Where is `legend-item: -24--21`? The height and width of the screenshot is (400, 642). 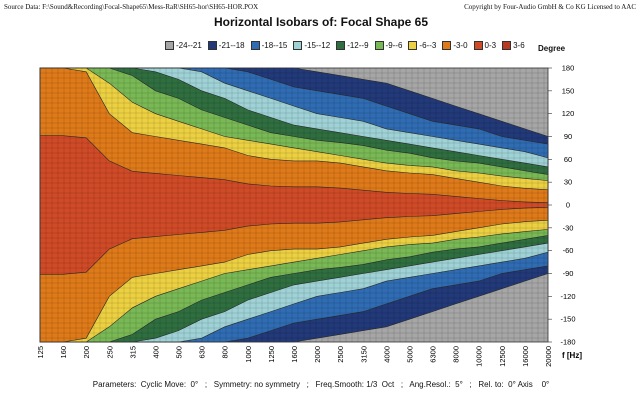 legend-item: -24--21 is located at coordinates (183, 45).